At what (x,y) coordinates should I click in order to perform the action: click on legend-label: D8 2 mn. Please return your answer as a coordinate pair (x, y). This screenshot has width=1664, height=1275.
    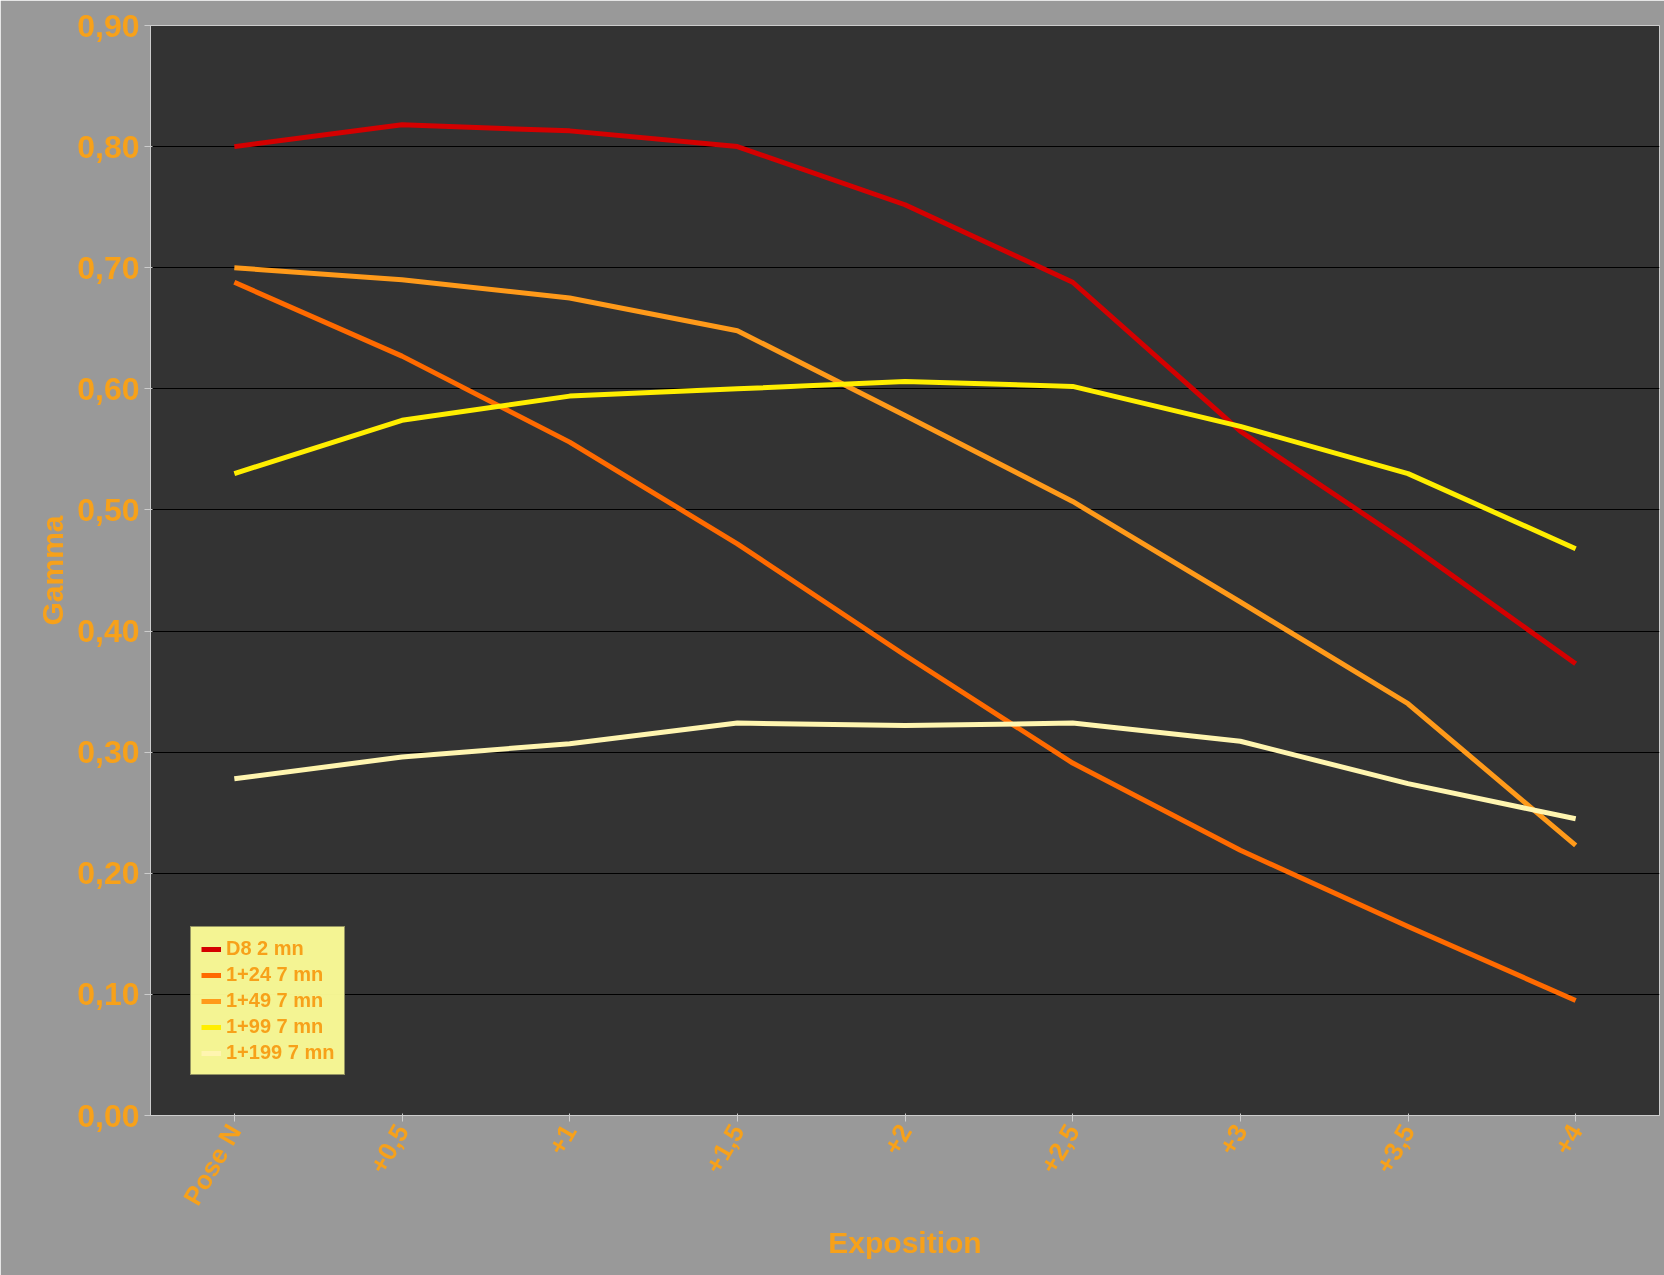
    Looking at the image, I should click on (265, 948).